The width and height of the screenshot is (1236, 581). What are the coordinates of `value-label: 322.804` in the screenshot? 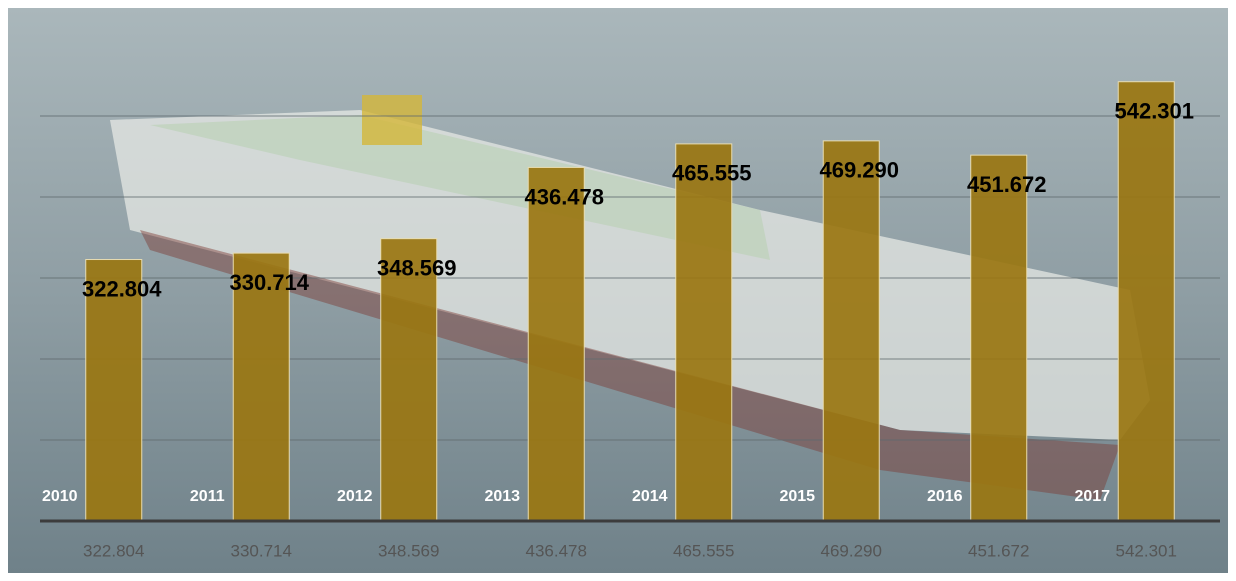 It's located at (122, 288).